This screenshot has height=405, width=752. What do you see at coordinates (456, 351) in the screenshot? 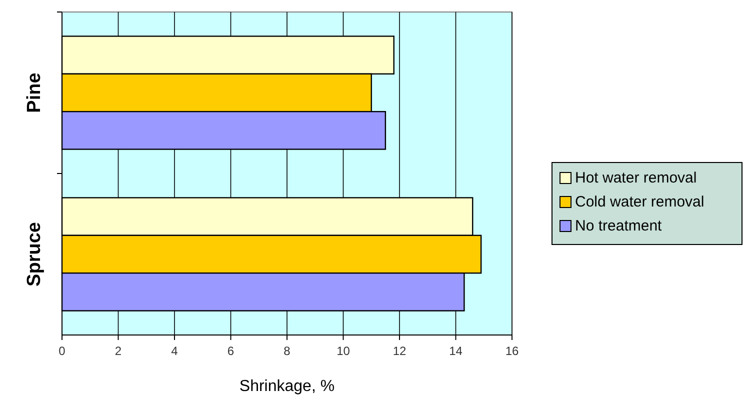
I see `x-tick-label: 14` at bounding box center [456, 351].